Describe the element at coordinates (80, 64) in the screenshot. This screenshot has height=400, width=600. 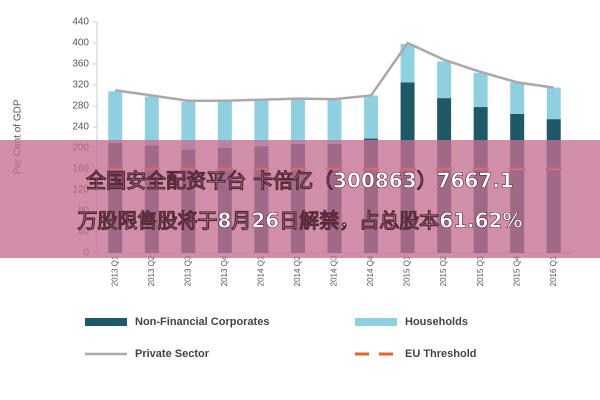
I see `y-tick-label: 360` at that location.